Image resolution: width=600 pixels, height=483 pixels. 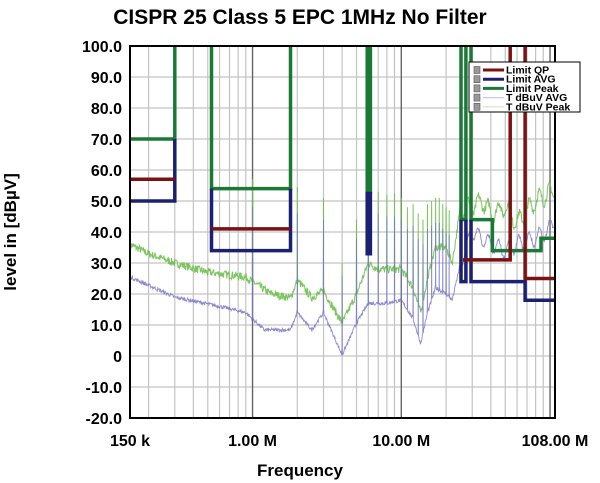 I want to click on x-axis-ticks: 150 k 1.00 M 10.00 M 108.00 M, so click(x=349, y=441).